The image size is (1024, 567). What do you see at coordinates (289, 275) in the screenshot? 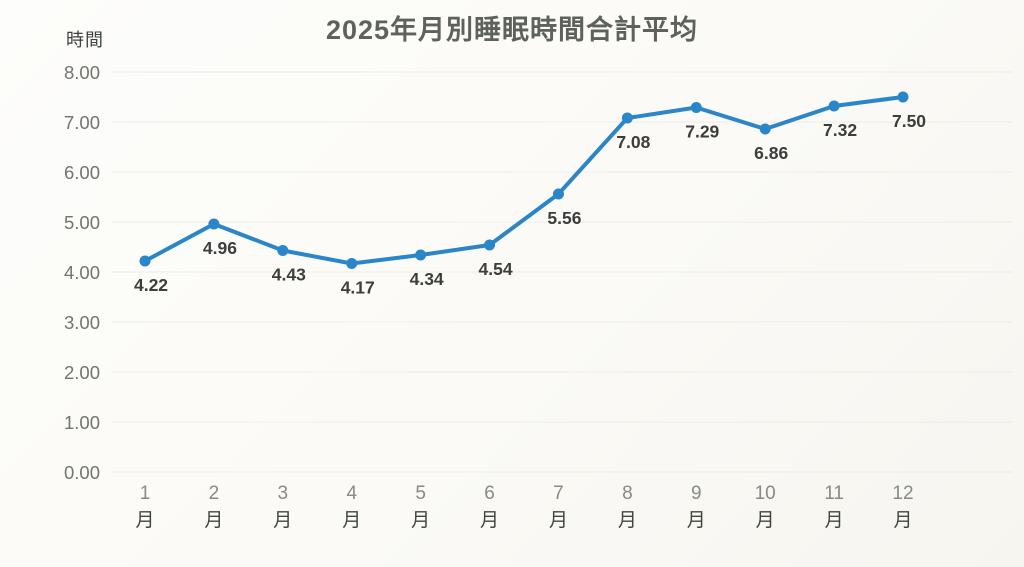
I see `data-point-value-label: 4.43` at bounding box center [289, 275].